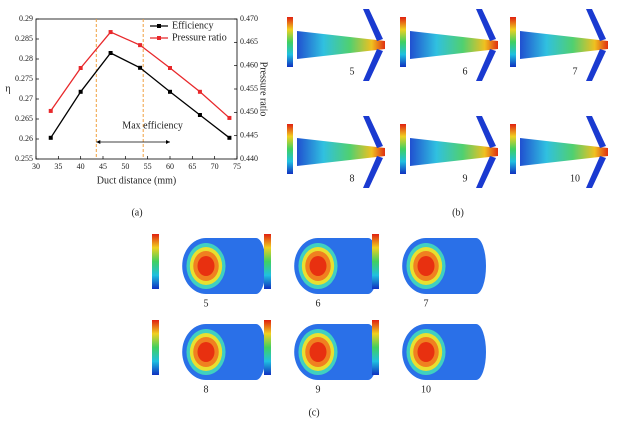  What do you see at coordinates (249, 158) in the screenshot?
I see `y2-tick-label: 0.440` at bounding box center [249, 158].